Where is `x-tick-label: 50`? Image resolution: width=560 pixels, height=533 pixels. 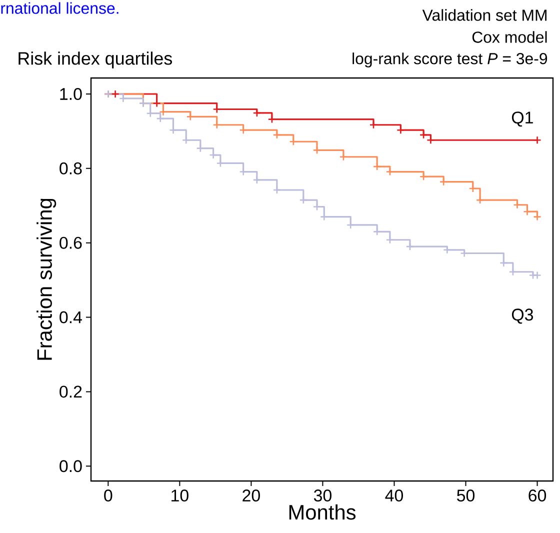 x-tick-label: 50 is located at coordinates (466, 496).